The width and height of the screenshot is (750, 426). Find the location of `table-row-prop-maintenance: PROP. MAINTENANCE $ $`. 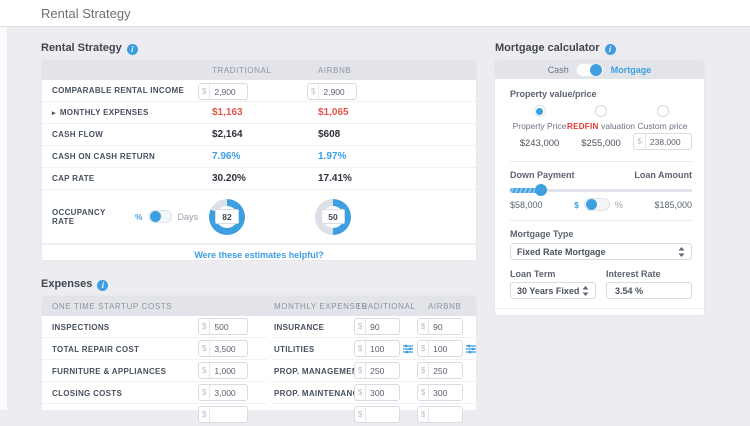

table-row-prop-maintenance: PROP. MAINTENANCE $ $ is located at coordinates (375, 393).